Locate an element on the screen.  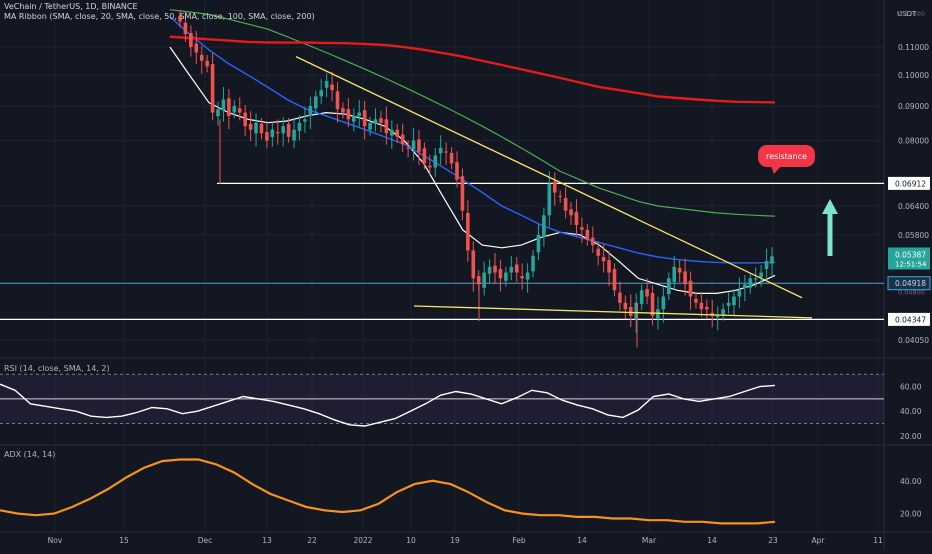
last-price-label: 0.05387 is located at coordinates (910, 254).